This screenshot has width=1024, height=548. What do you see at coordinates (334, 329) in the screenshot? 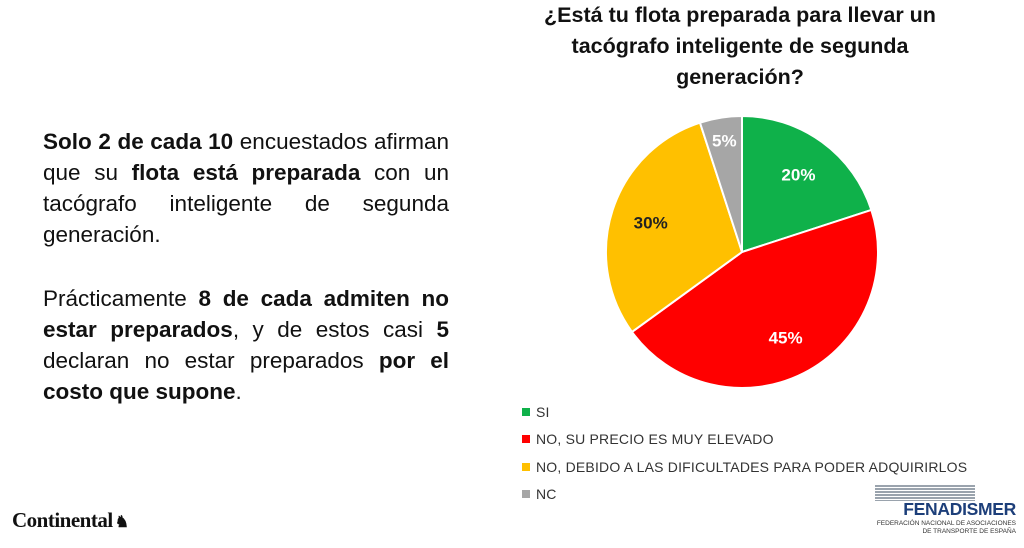
I see `p2-run: , y de estos casi` at bounding box center [334, 329].